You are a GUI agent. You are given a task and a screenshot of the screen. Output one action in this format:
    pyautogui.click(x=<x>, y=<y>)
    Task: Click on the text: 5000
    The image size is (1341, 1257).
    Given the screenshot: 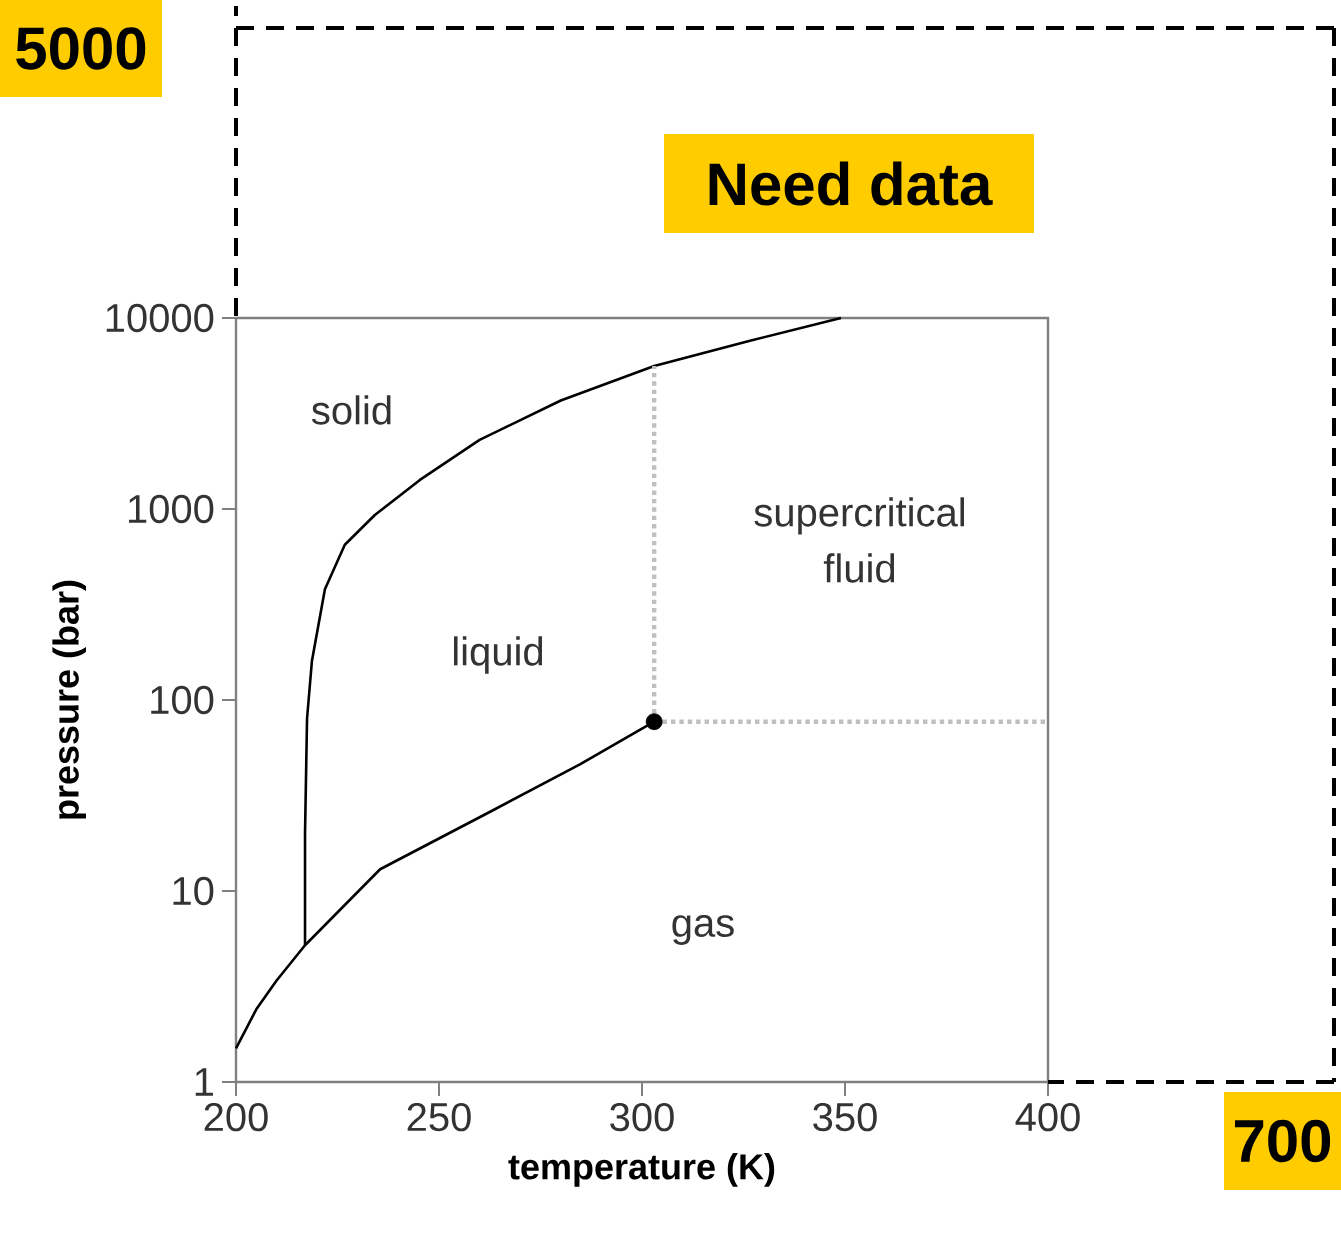 What is the action you would take?
    pyautogui.click(x=81, y=48)
    